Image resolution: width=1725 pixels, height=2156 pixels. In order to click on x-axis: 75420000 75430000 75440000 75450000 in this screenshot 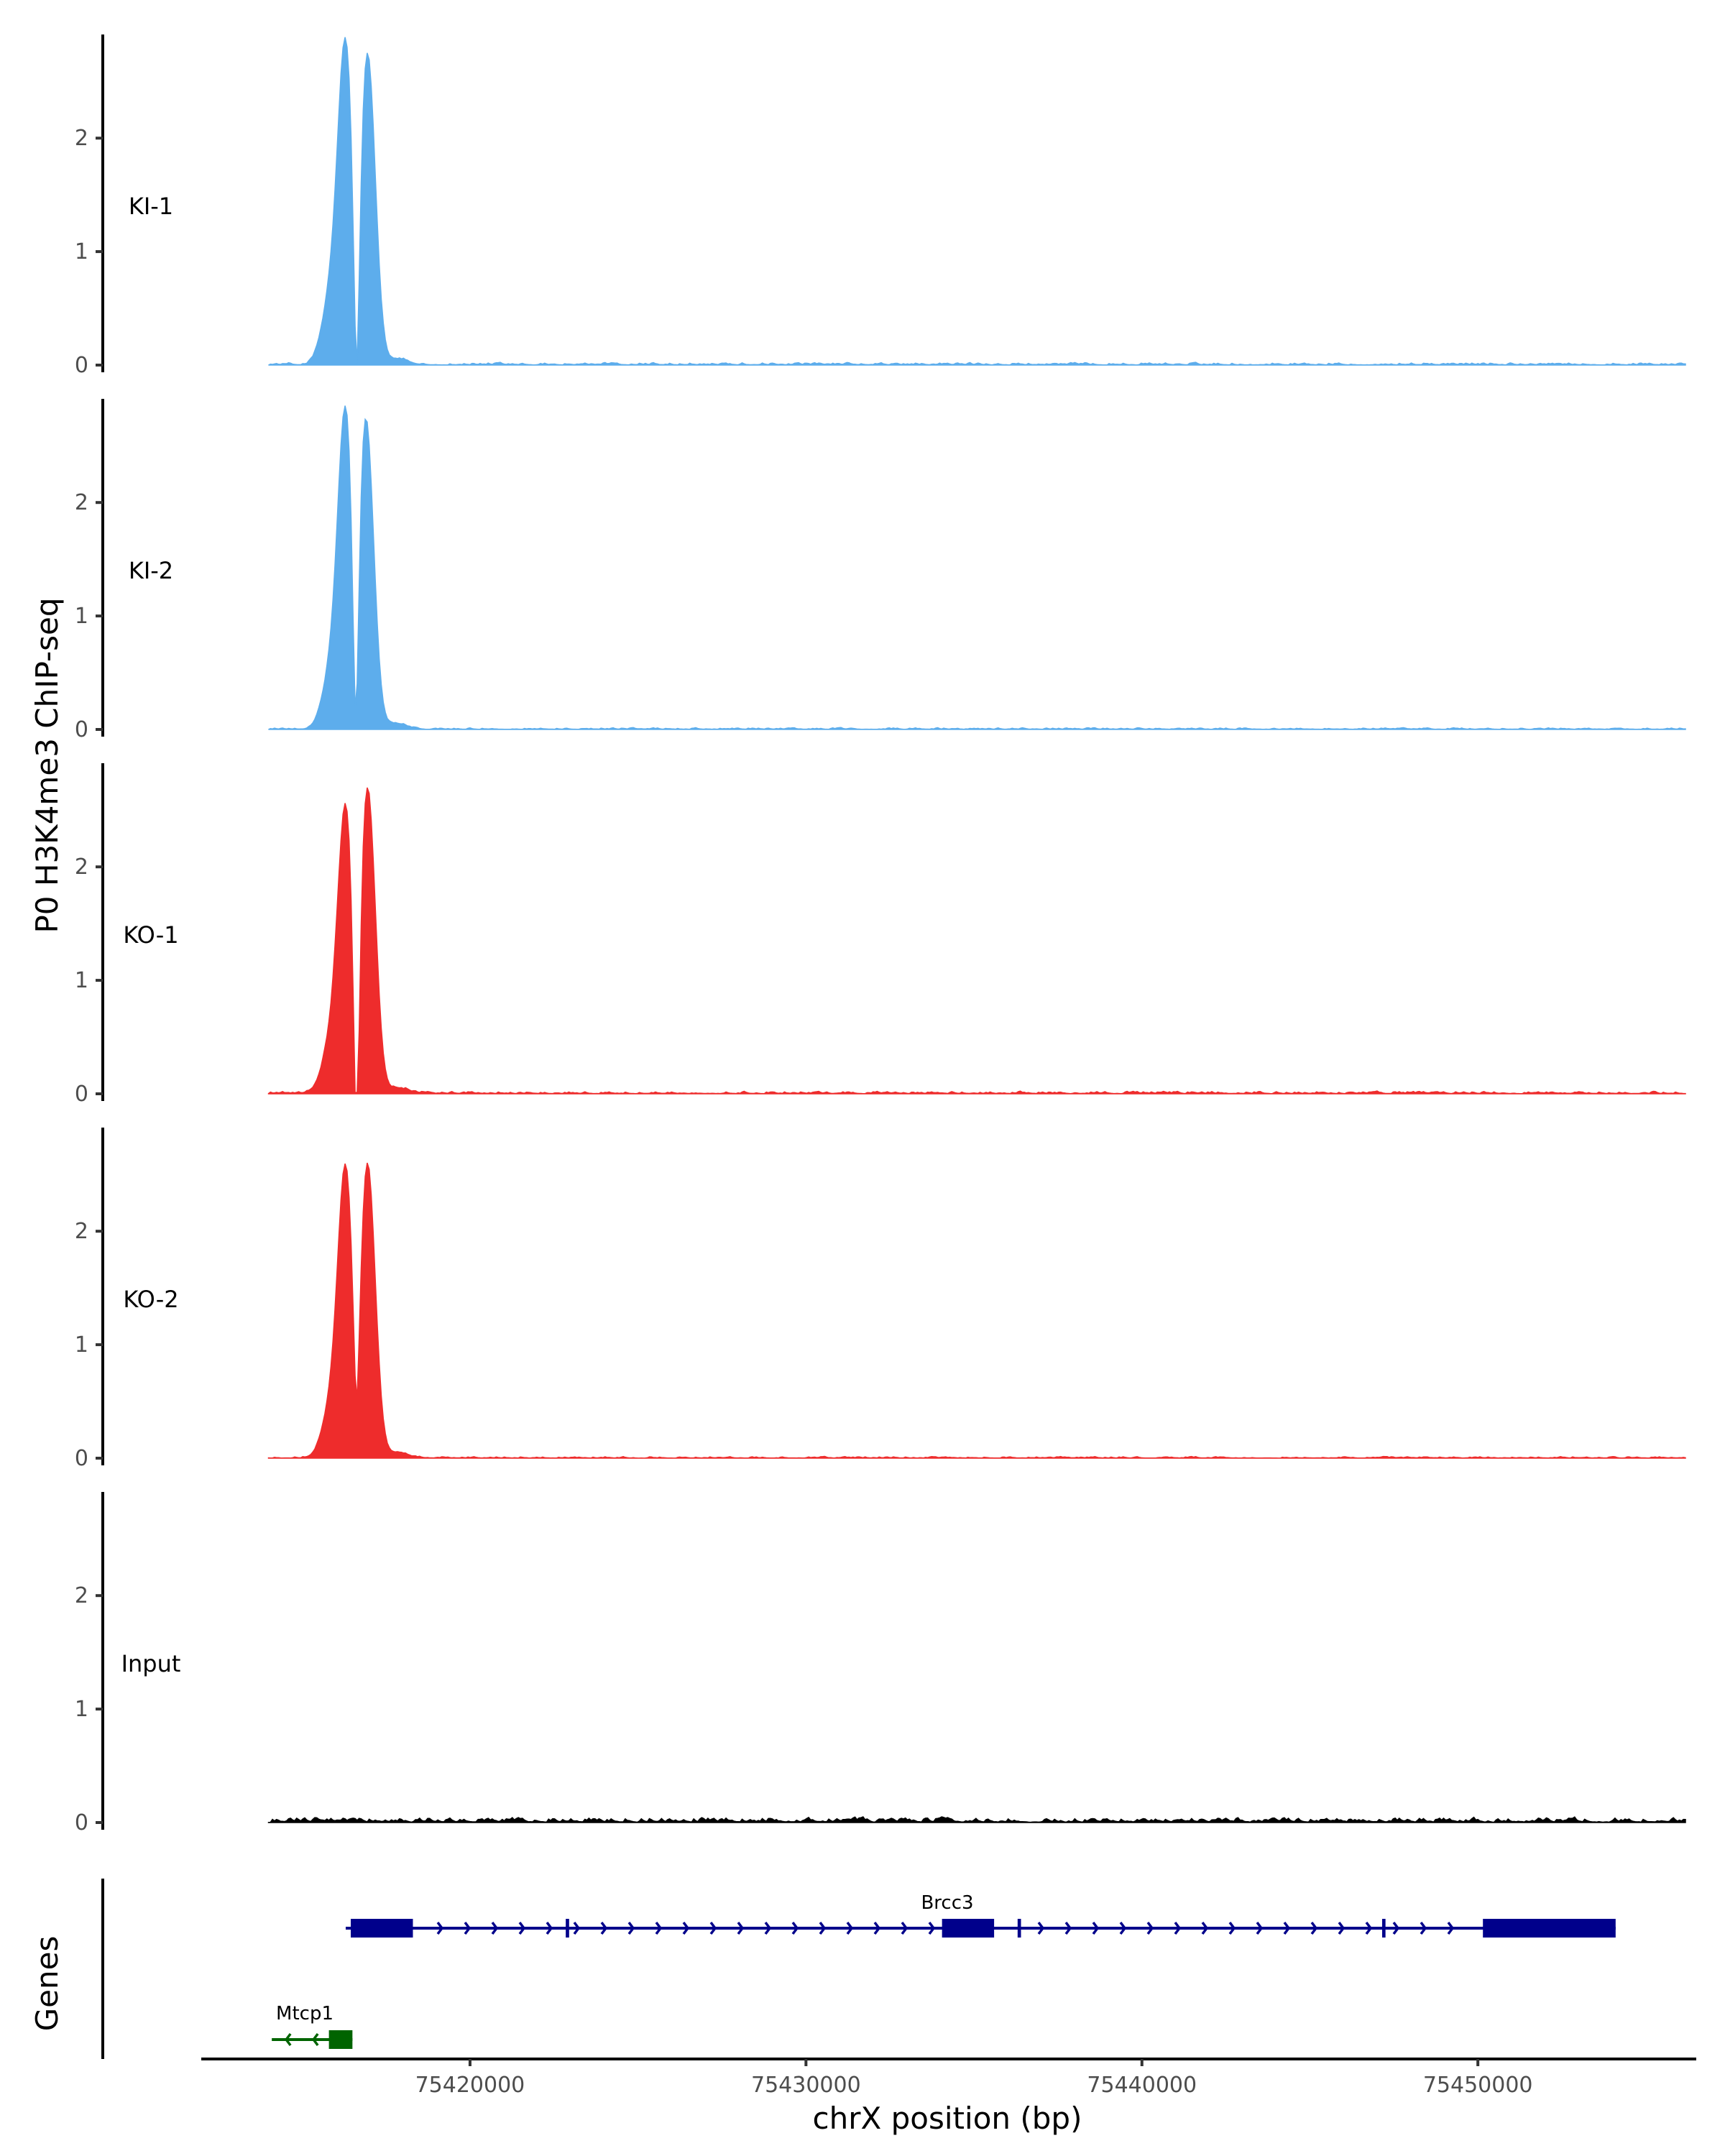, I will do `click(948, 2078)`.